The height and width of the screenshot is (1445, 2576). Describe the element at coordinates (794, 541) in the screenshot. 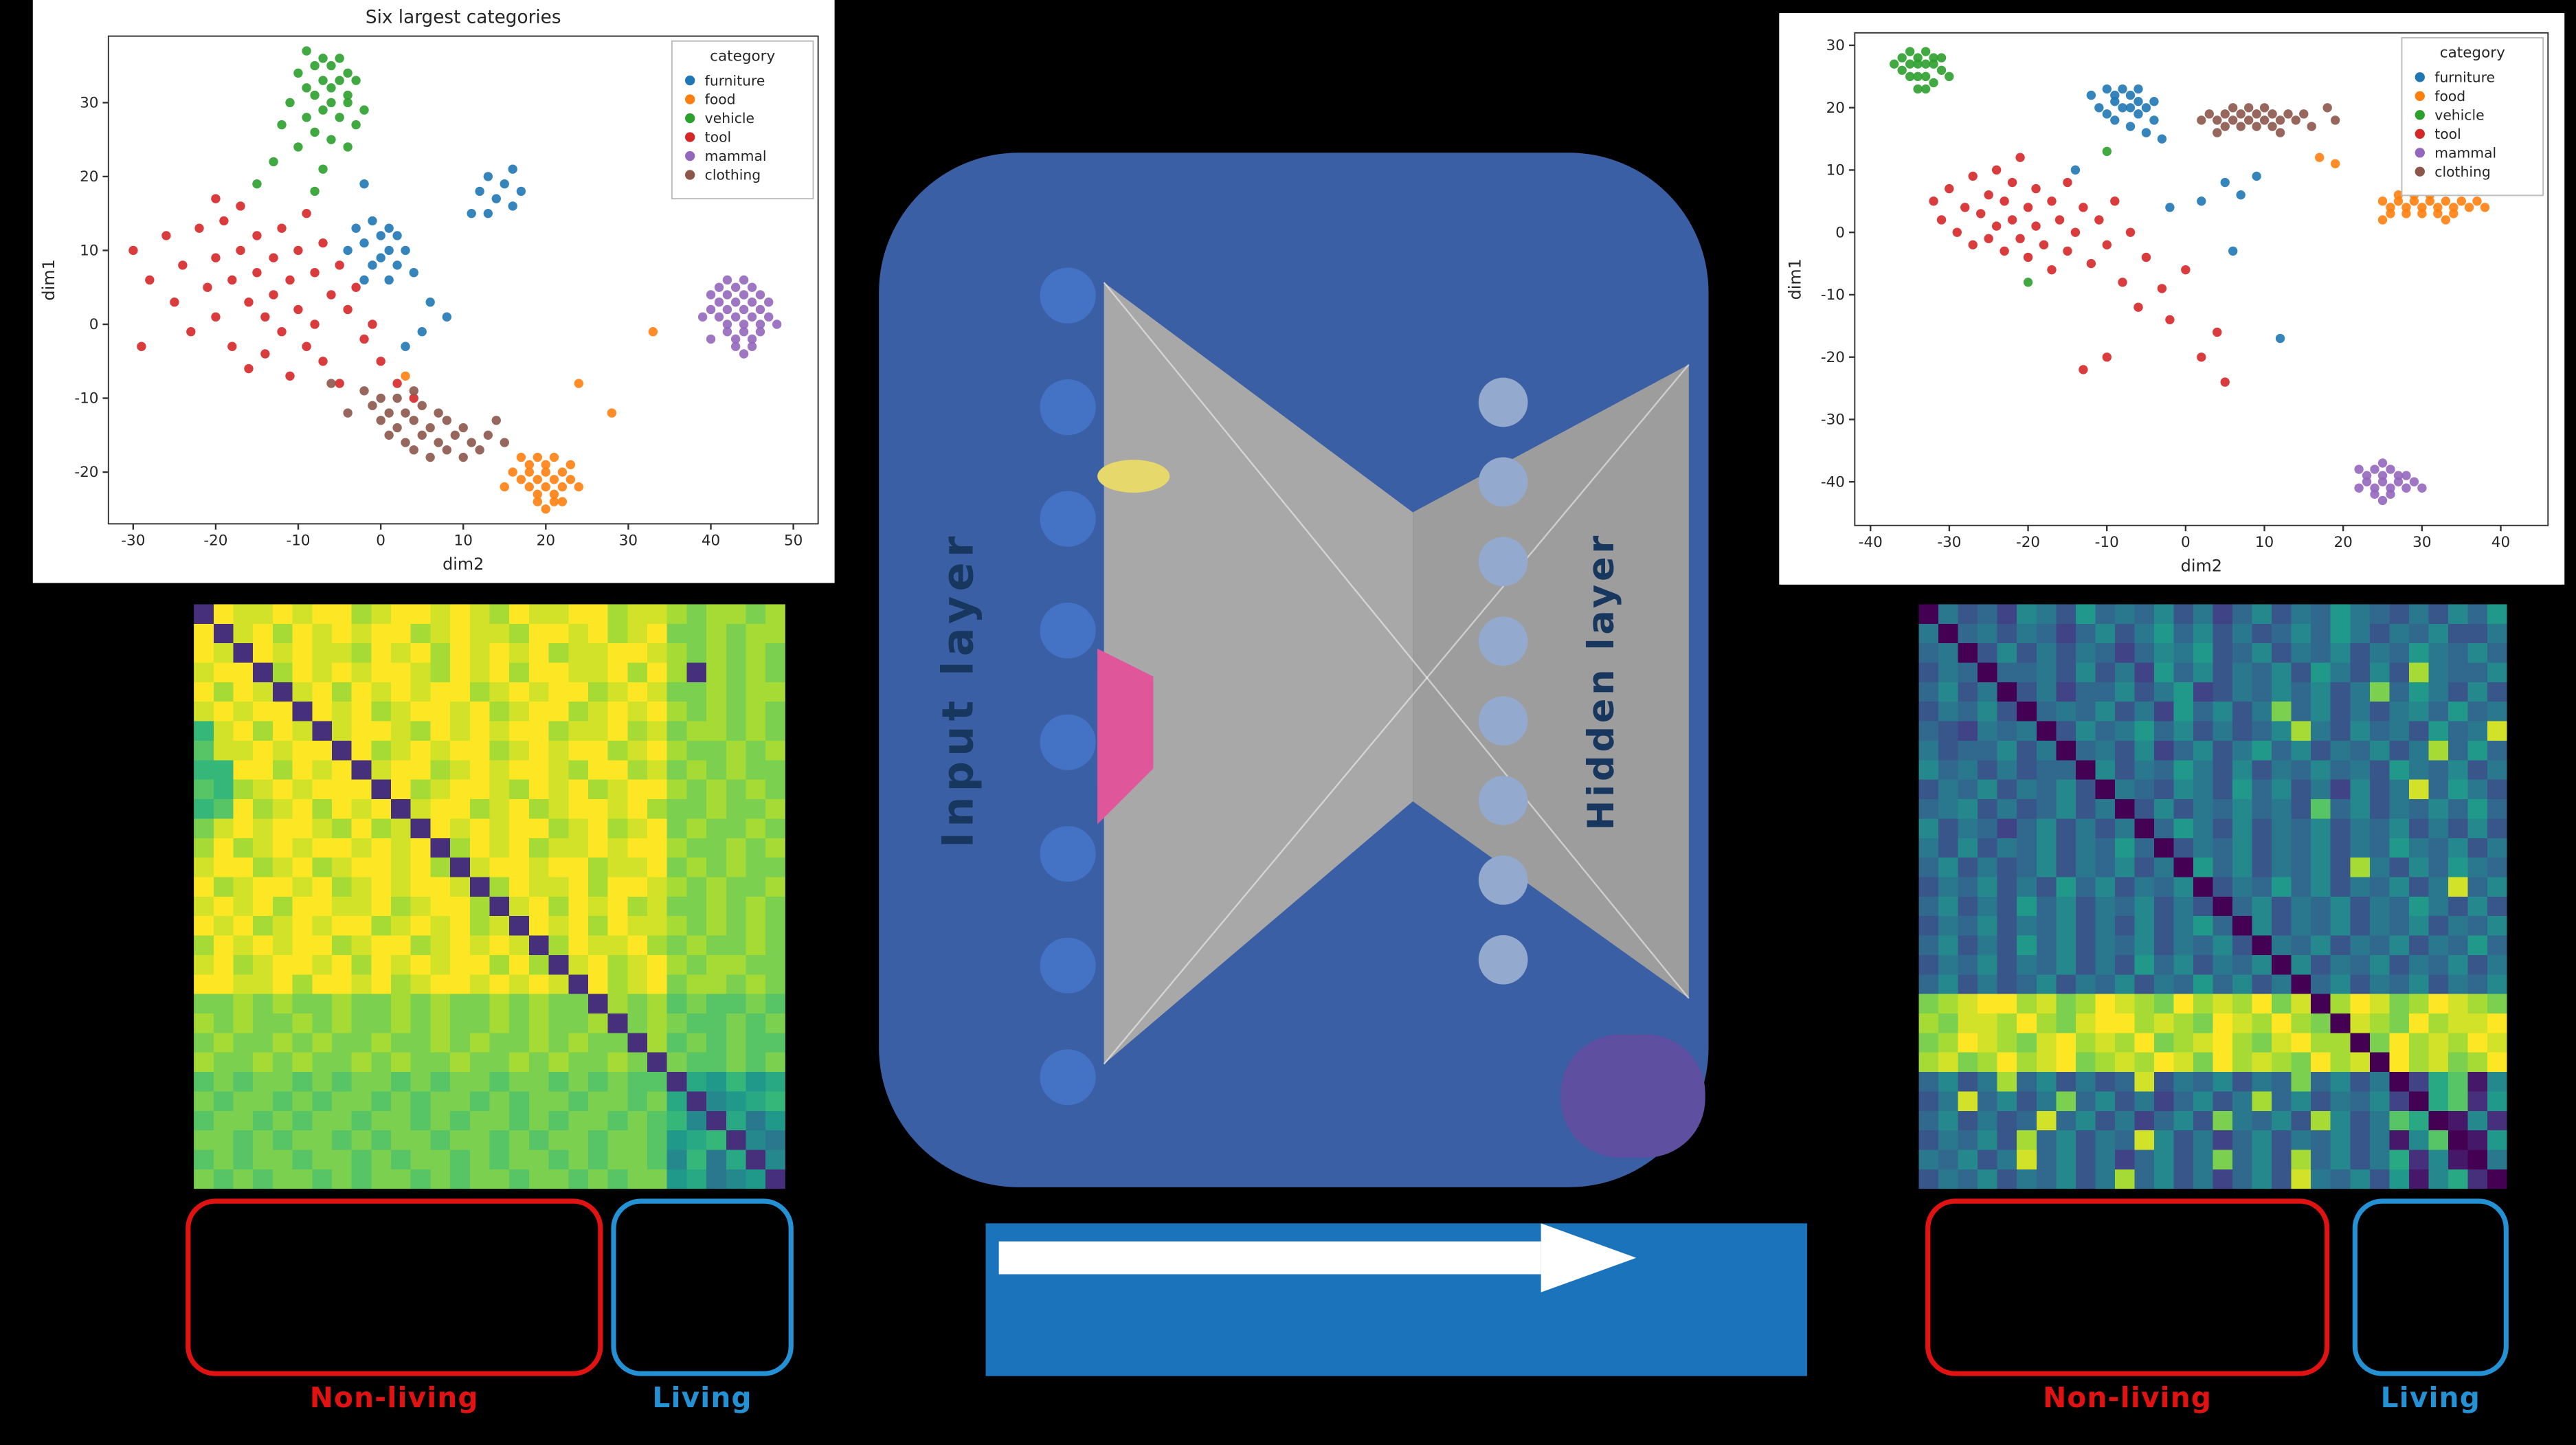

I see `svg-text: 50` at that location.